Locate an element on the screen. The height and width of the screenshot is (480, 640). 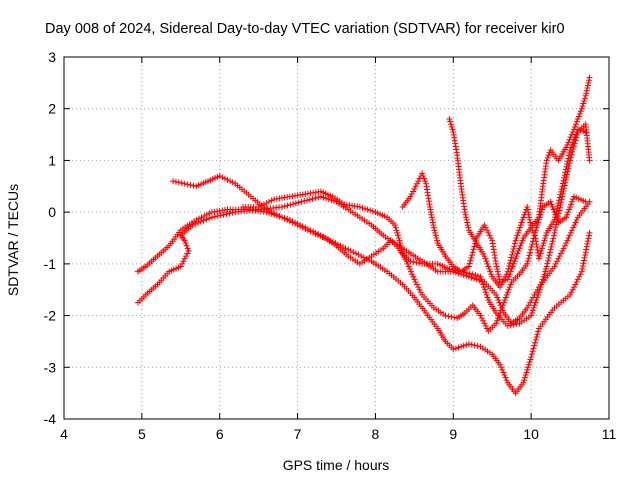
y-tick-label: 3 is located at coordinates (52, 57).